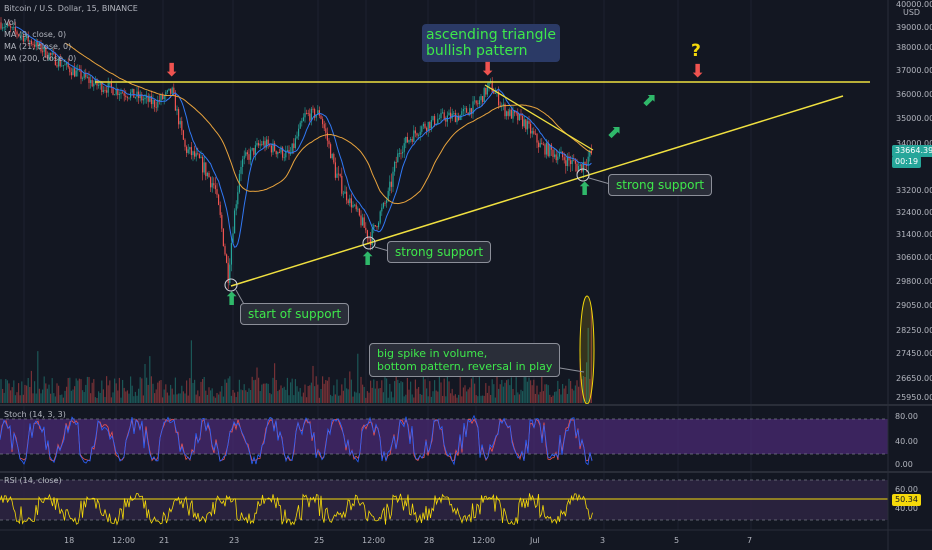 This screenshot has height=550, width=932. What do you see at coordinates (10, 22) in the screenshot?
I see `indicator-vol: Vol` at bounding box center [10, 22].